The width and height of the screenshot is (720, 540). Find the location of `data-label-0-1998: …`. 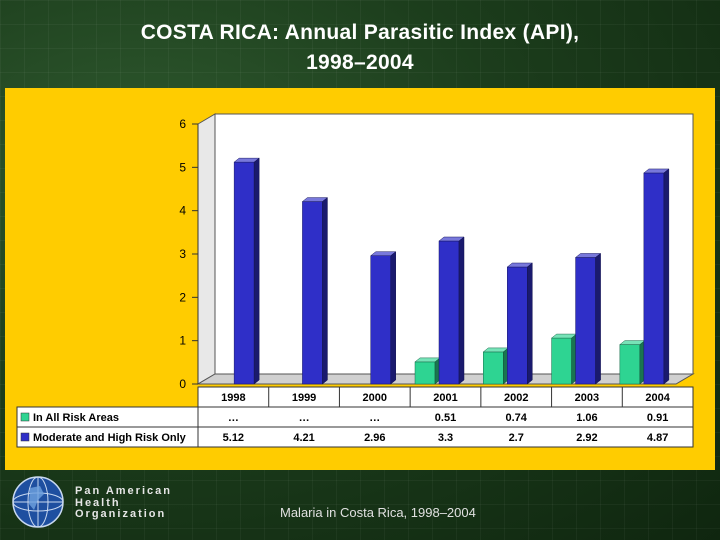

data-label-0-1998: … is located at coordinates (233, 418).